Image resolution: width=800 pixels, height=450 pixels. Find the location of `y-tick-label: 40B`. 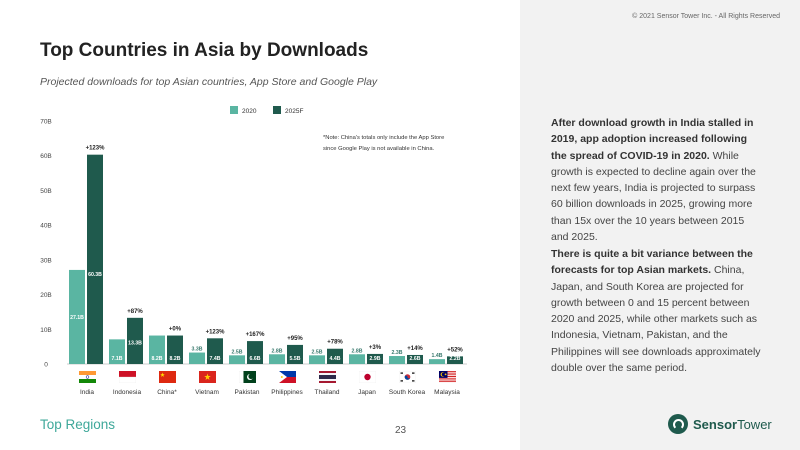

y-tick-label: 40B is located at coordinates (46, 226).